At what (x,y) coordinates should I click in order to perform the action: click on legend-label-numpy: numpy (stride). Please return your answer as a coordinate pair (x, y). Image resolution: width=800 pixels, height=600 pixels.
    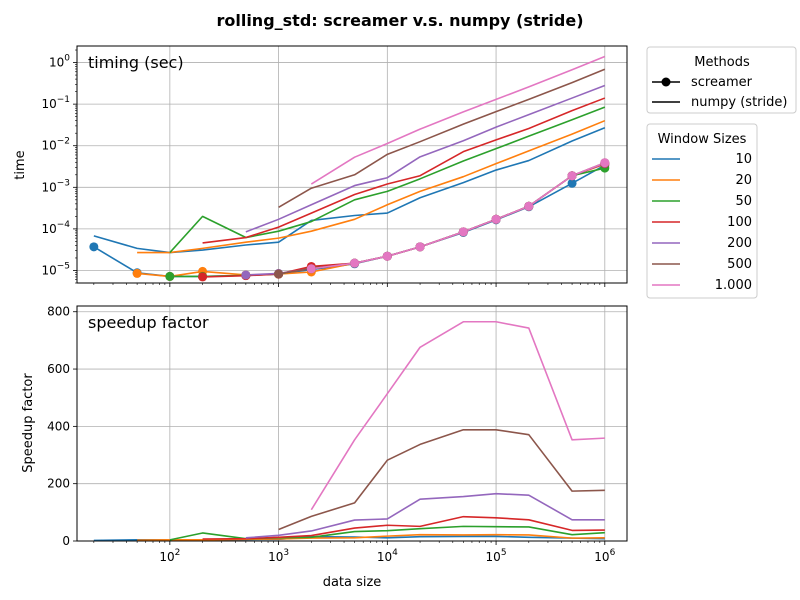
    Looking at the image, I should click on (739, 102).